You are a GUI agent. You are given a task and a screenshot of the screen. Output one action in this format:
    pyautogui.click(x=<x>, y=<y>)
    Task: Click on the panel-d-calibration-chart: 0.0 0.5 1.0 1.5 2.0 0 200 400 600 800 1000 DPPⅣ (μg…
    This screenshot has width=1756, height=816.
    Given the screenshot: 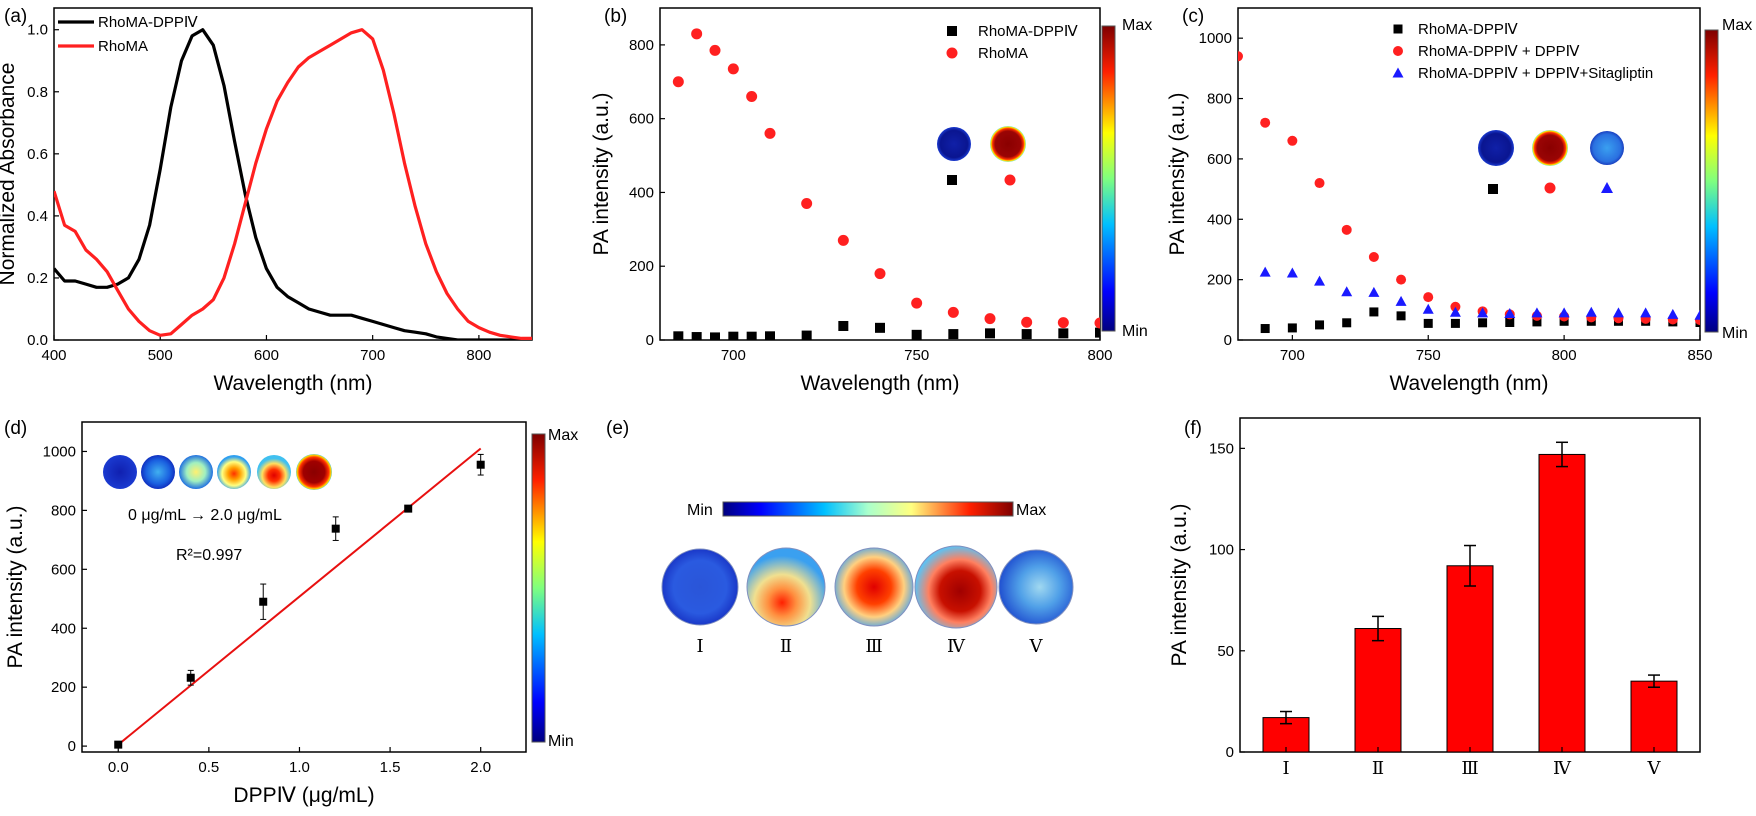 What is the action you would take?
    pyautogui.click(x=265, y=614)
    